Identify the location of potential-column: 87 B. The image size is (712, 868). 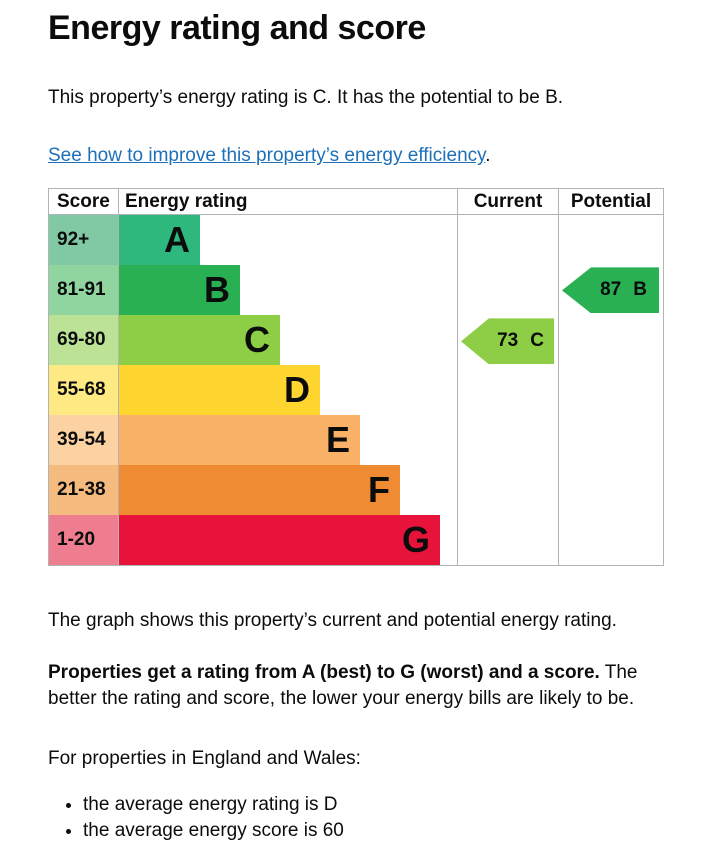
(610, 390).